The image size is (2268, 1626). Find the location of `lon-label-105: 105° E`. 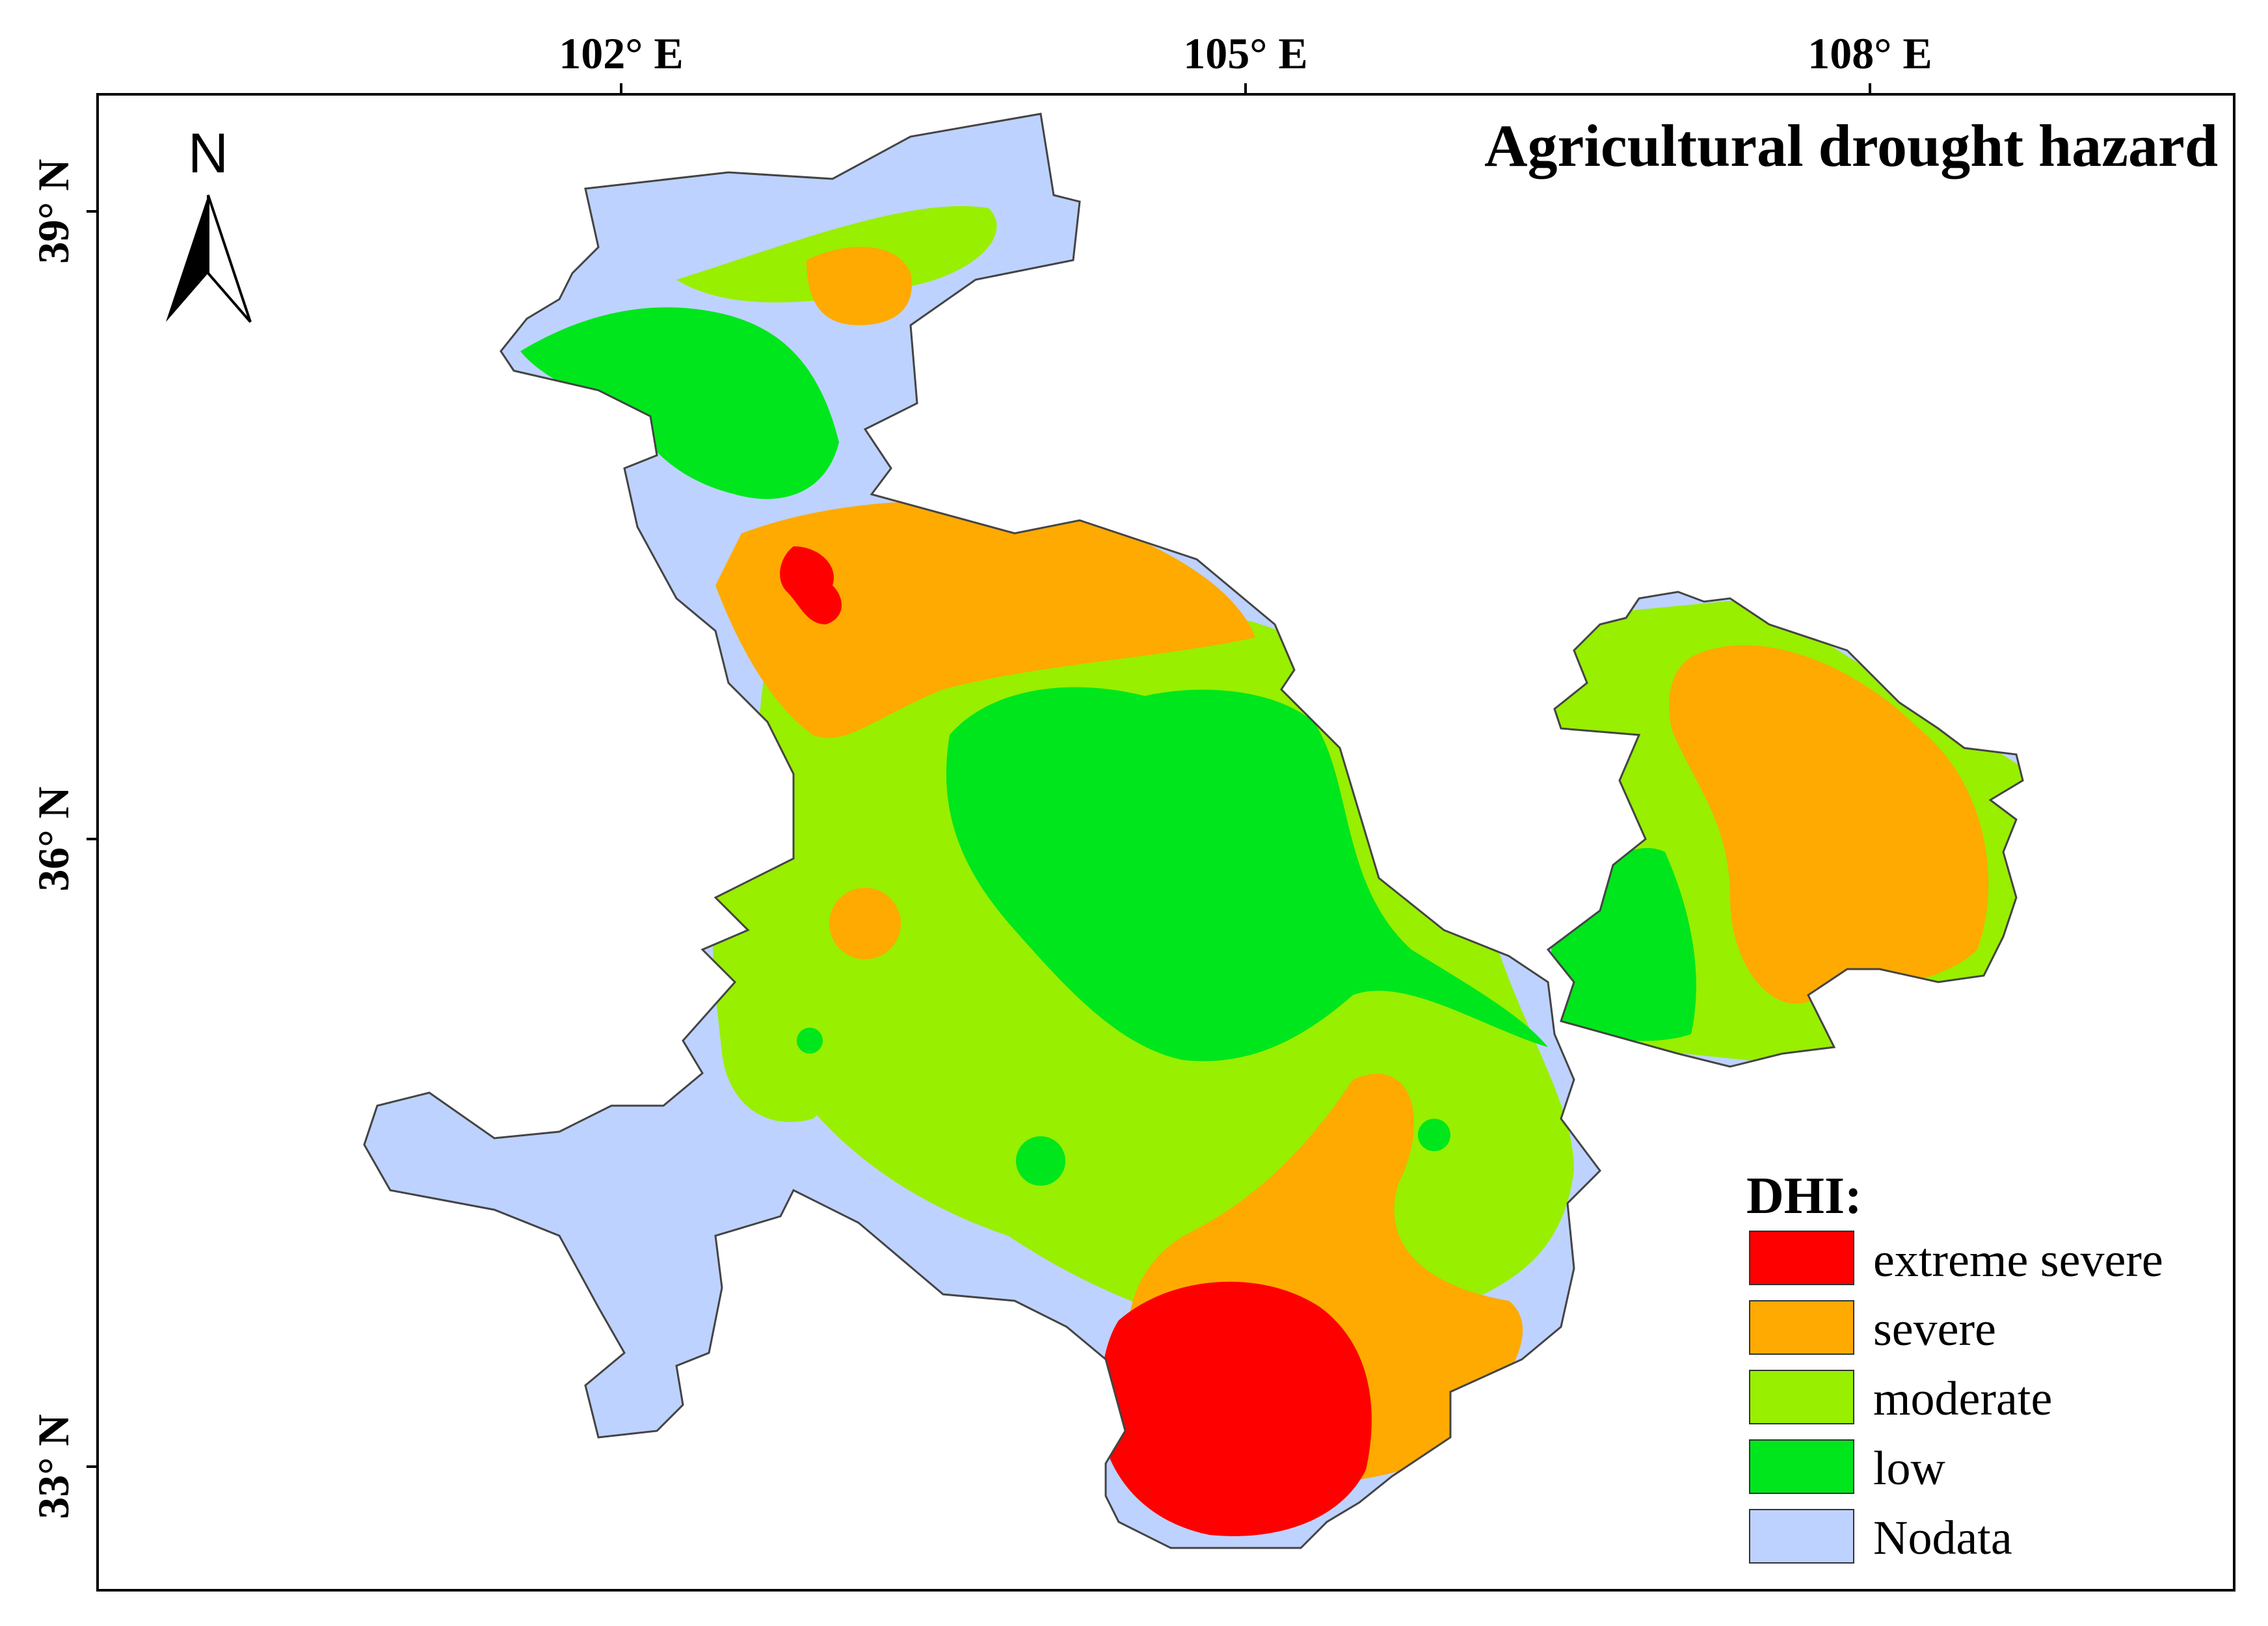

lon-label-105: 105° E is located at coordinates (1245, 53).